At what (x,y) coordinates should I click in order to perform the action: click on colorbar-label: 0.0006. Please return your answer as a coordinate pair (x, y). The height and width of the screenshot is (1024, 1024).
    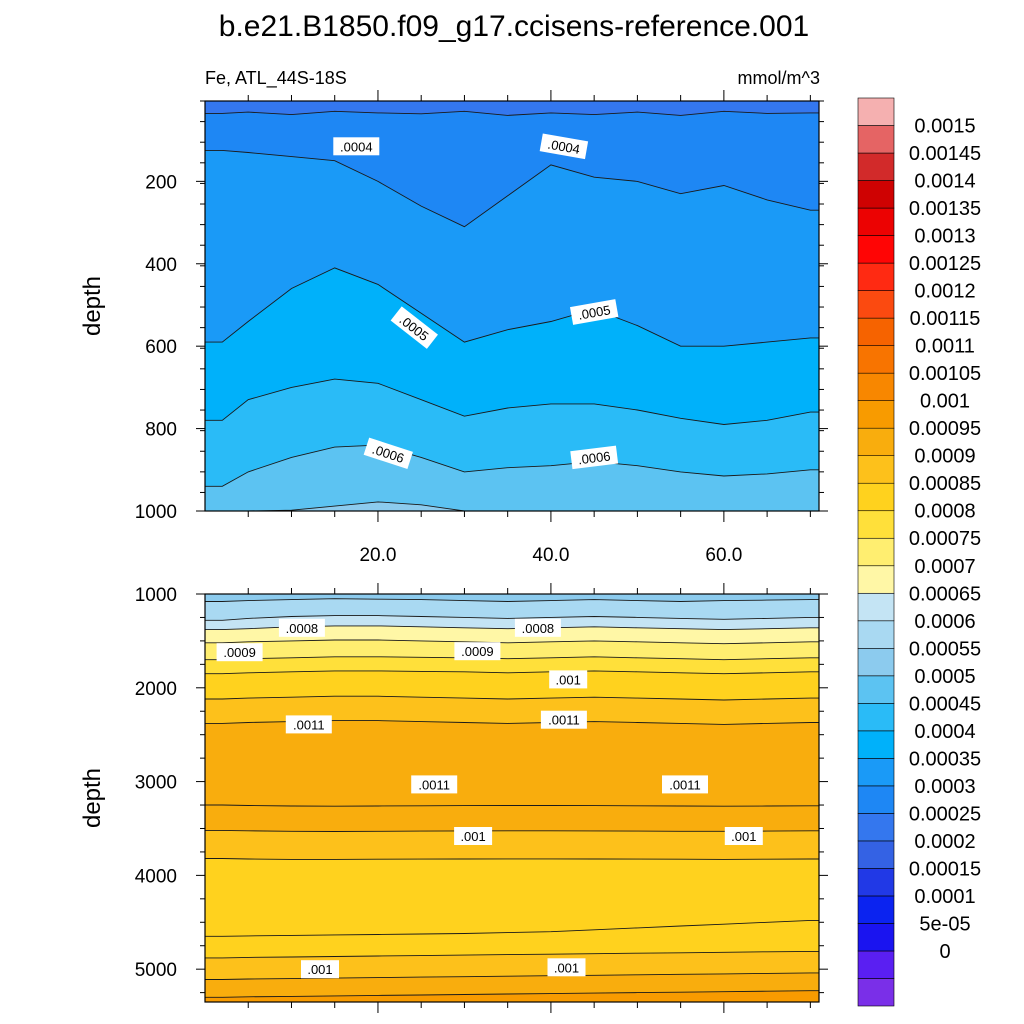
    Looking at the image, I should click on (944, 622).